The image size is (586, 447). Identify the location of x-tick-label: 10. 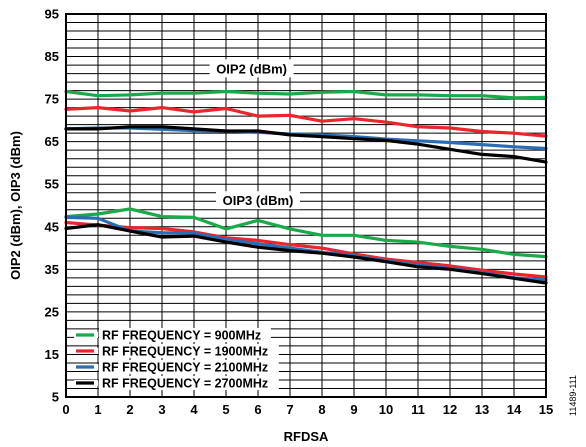
(386, 409).